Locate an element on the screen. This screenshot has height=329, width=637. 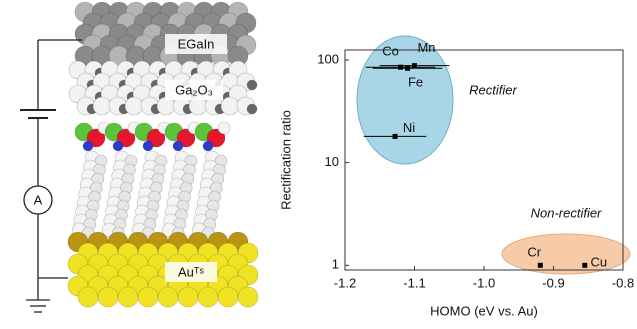
illustration-label: Auᵀˢ is located at coordinates (191, 271).